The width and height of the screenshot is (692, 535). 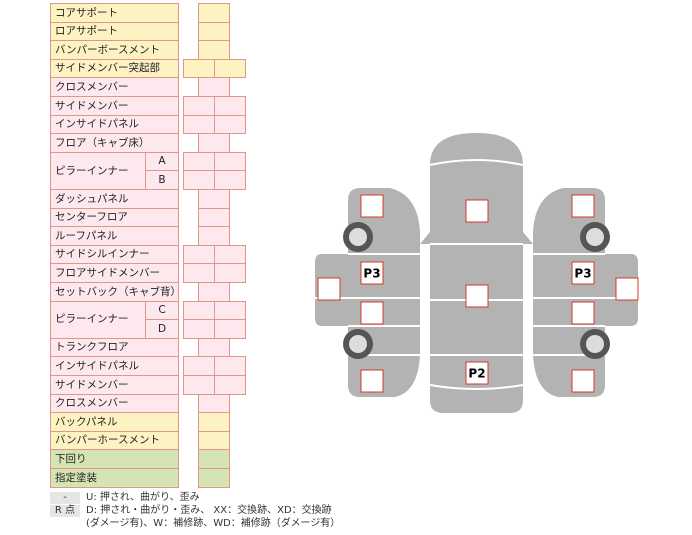 What do you see at coordinates (114, 440) in the screenshot?
I see `row-label: バンパーホースメント` at bounding box center [114, 440].